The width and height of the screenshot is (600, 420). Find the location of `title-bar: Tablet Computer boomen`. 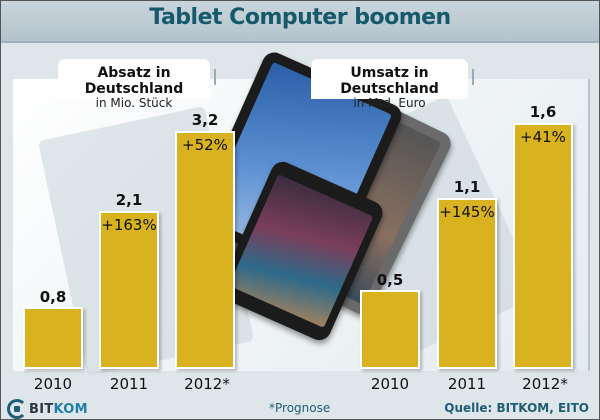

title-bar: Tablet Computer boomen is located at coordinates (300, 22).